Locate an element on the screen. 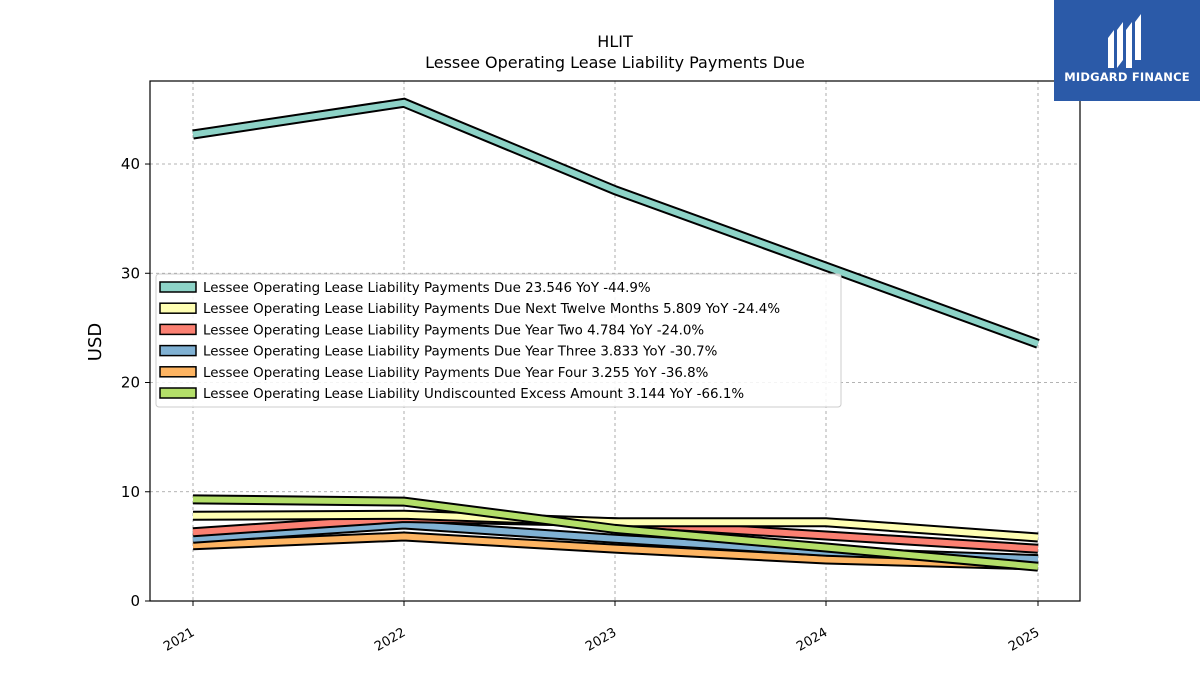 Image resolution: width=1200 pixels, height=675 pixels. midgard-logo-icon is located at coordinates (1124, 41).